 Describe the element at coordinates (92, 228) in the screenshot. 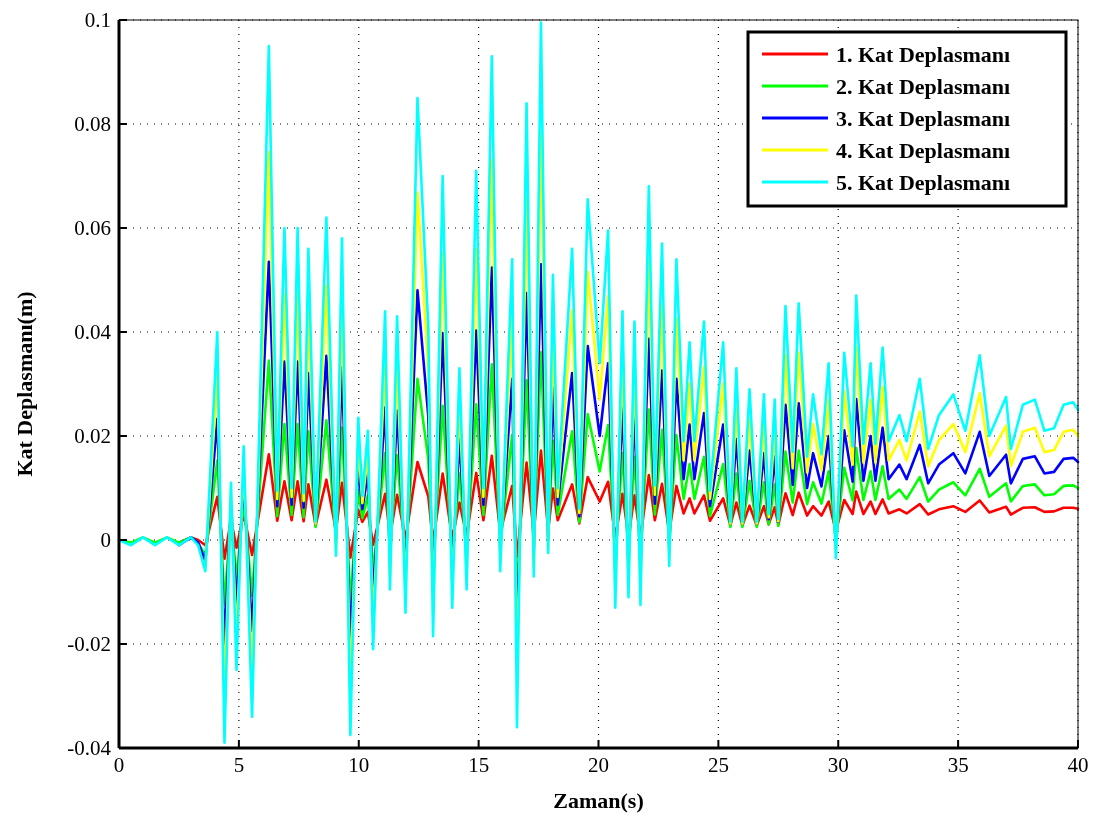

I see `y-tick-label: 0.06` at that location.